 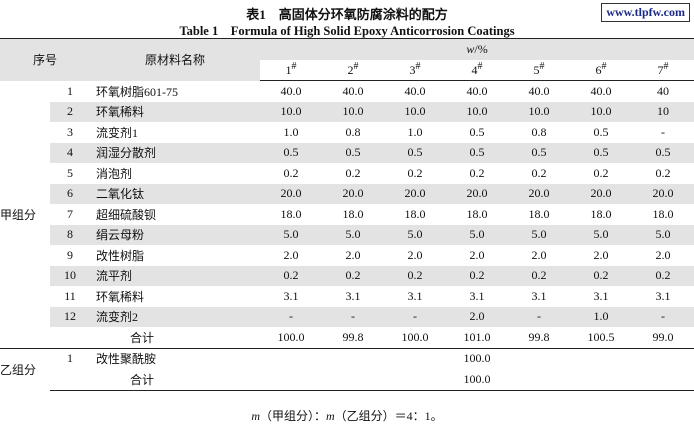 I want to click on seq-cell: 8, so click(x=70, y=234).